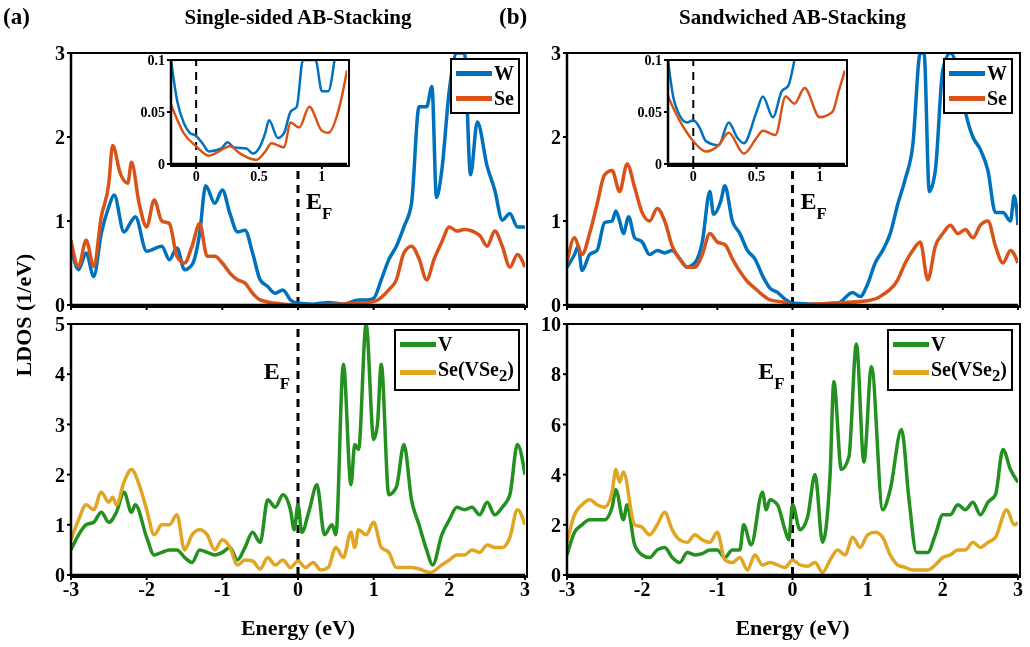 This screenshot has width=1030, height=647. I want to click on chart-title: Sandwiched AB-Stacking, so click(792, 17).